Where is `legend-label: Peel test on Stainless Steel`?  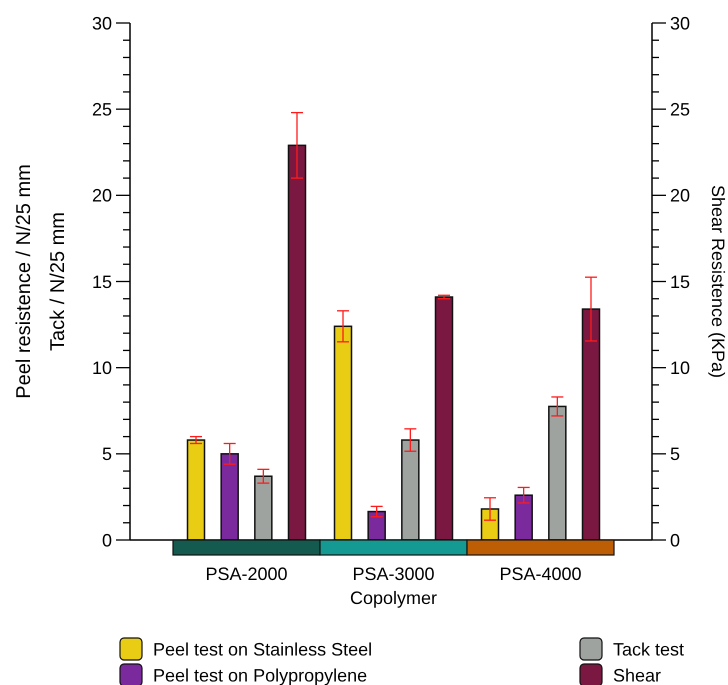 legend-label: Peel test on Stainless Steel is located at coordinates (262, 649).